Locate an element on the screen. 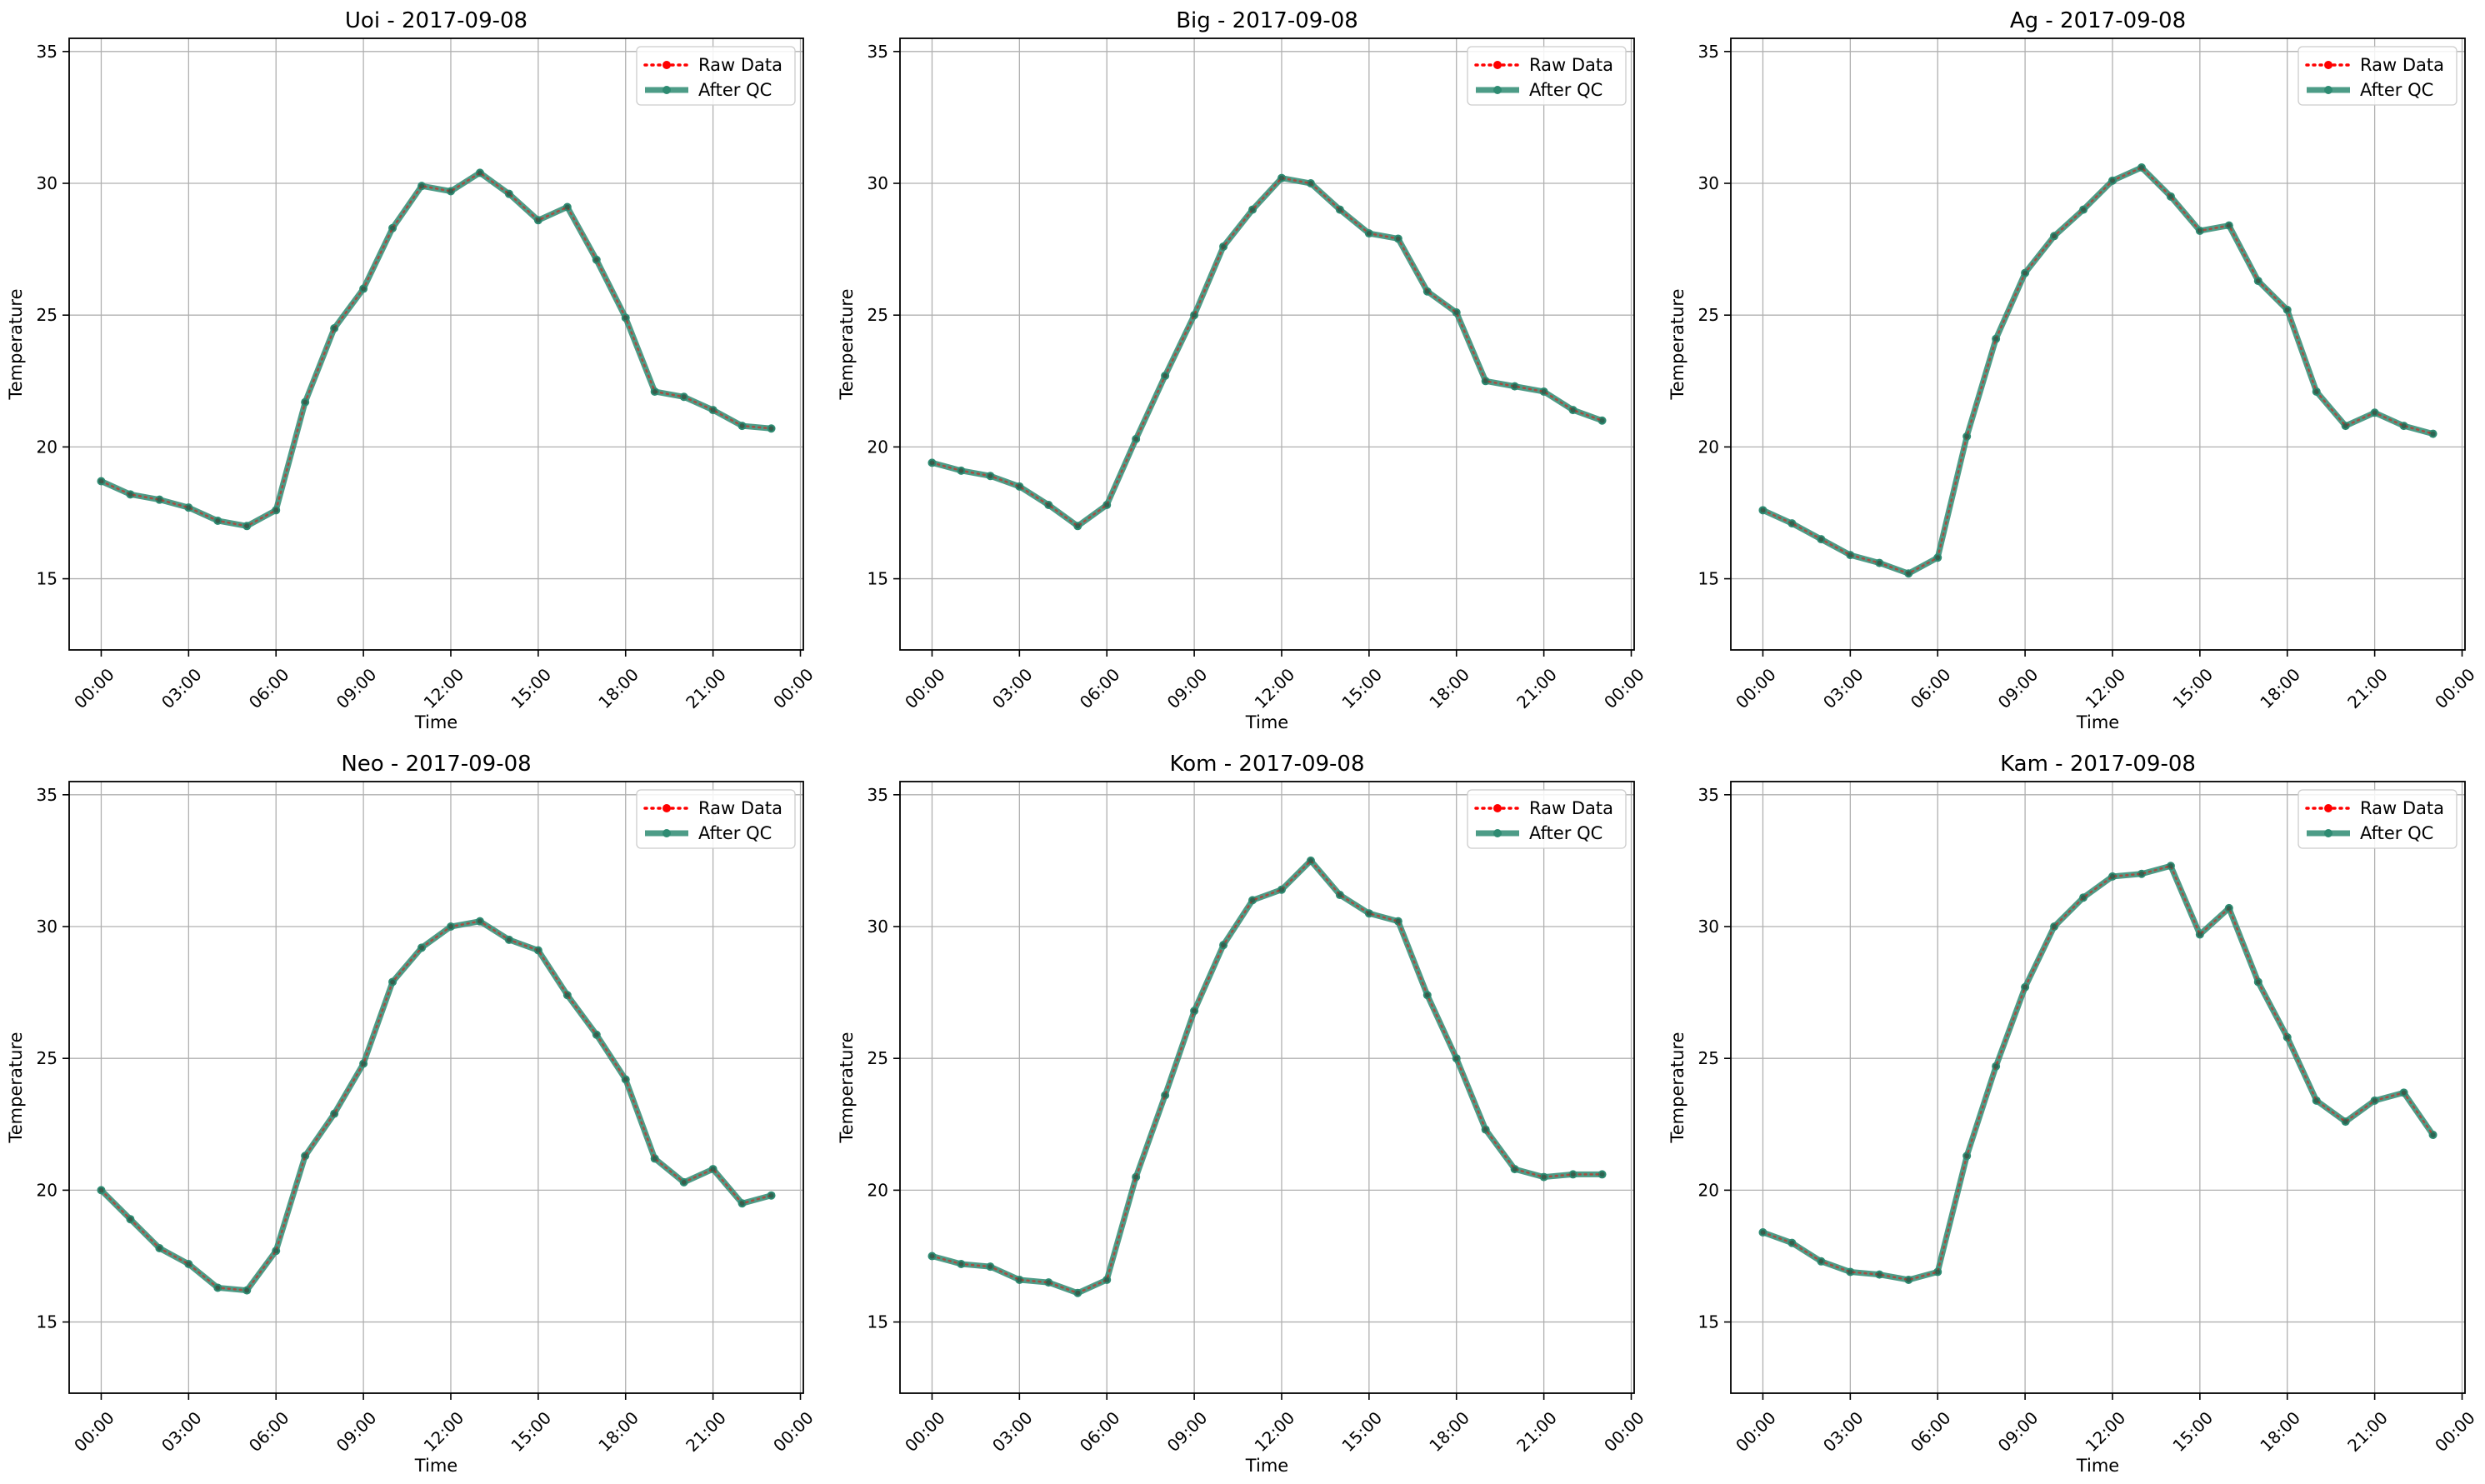  chart-6-xtick-label-3: 09:00 is located at coordinates (2018, 1431).